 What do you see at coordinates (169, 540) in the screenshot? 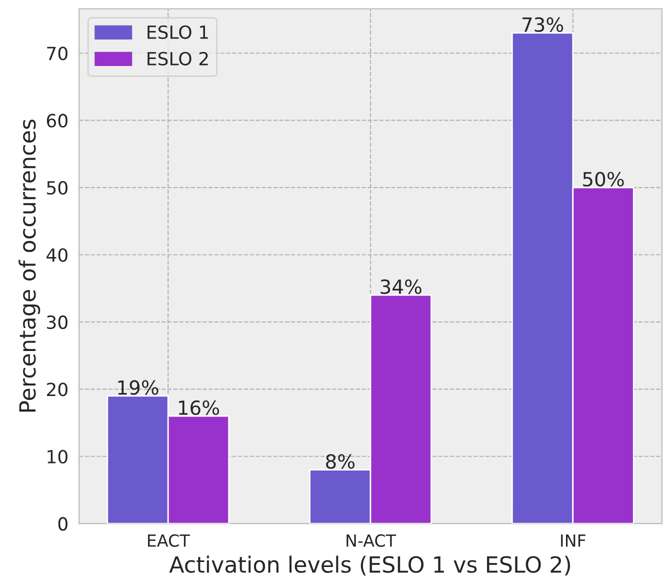
I see `x-tick-label: EACT` at bounding box center [169, 540].